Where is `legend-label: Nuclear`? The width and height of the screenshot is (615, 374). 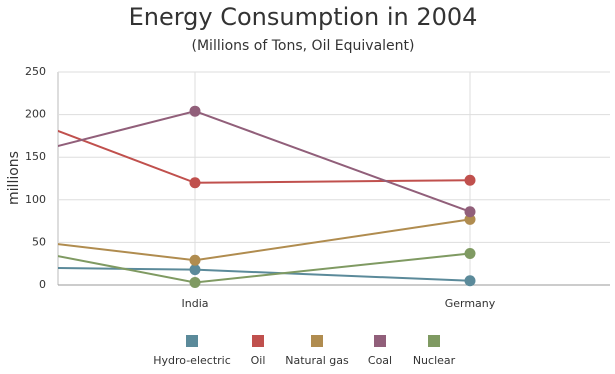
legend-label: Nuclear is located at coordinates (434, 360).